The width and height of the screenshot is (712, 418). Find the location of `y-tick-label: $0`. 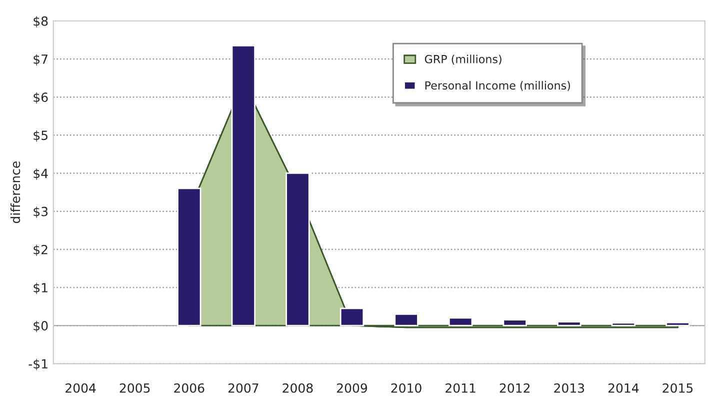

y-tick-label: $0 is located at coordinates (41, 326).